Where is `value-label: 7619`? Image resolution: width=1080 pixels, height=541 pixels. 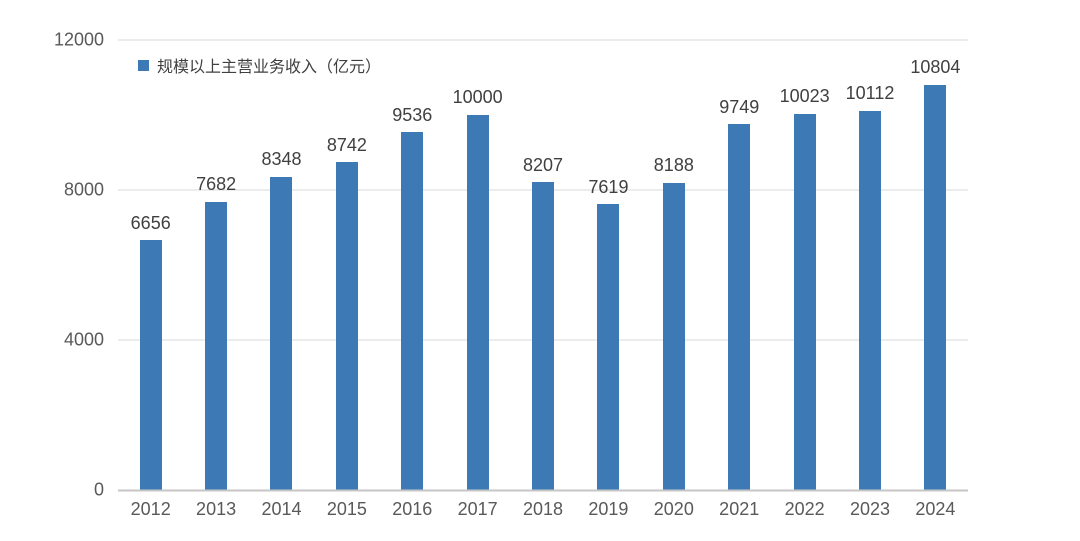
value-label: 7619 is located at coordinates (608, 186).